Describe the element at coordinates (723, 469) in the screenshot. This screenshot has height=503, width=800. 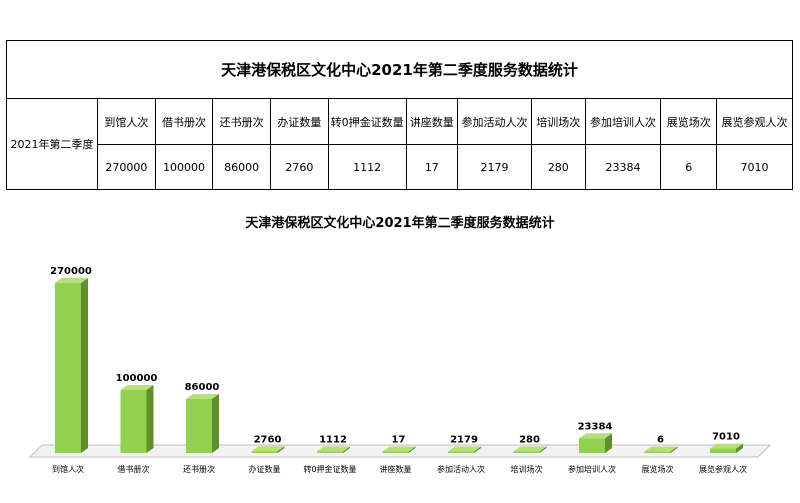
I see `category-label: 展览参观人次` at that location.